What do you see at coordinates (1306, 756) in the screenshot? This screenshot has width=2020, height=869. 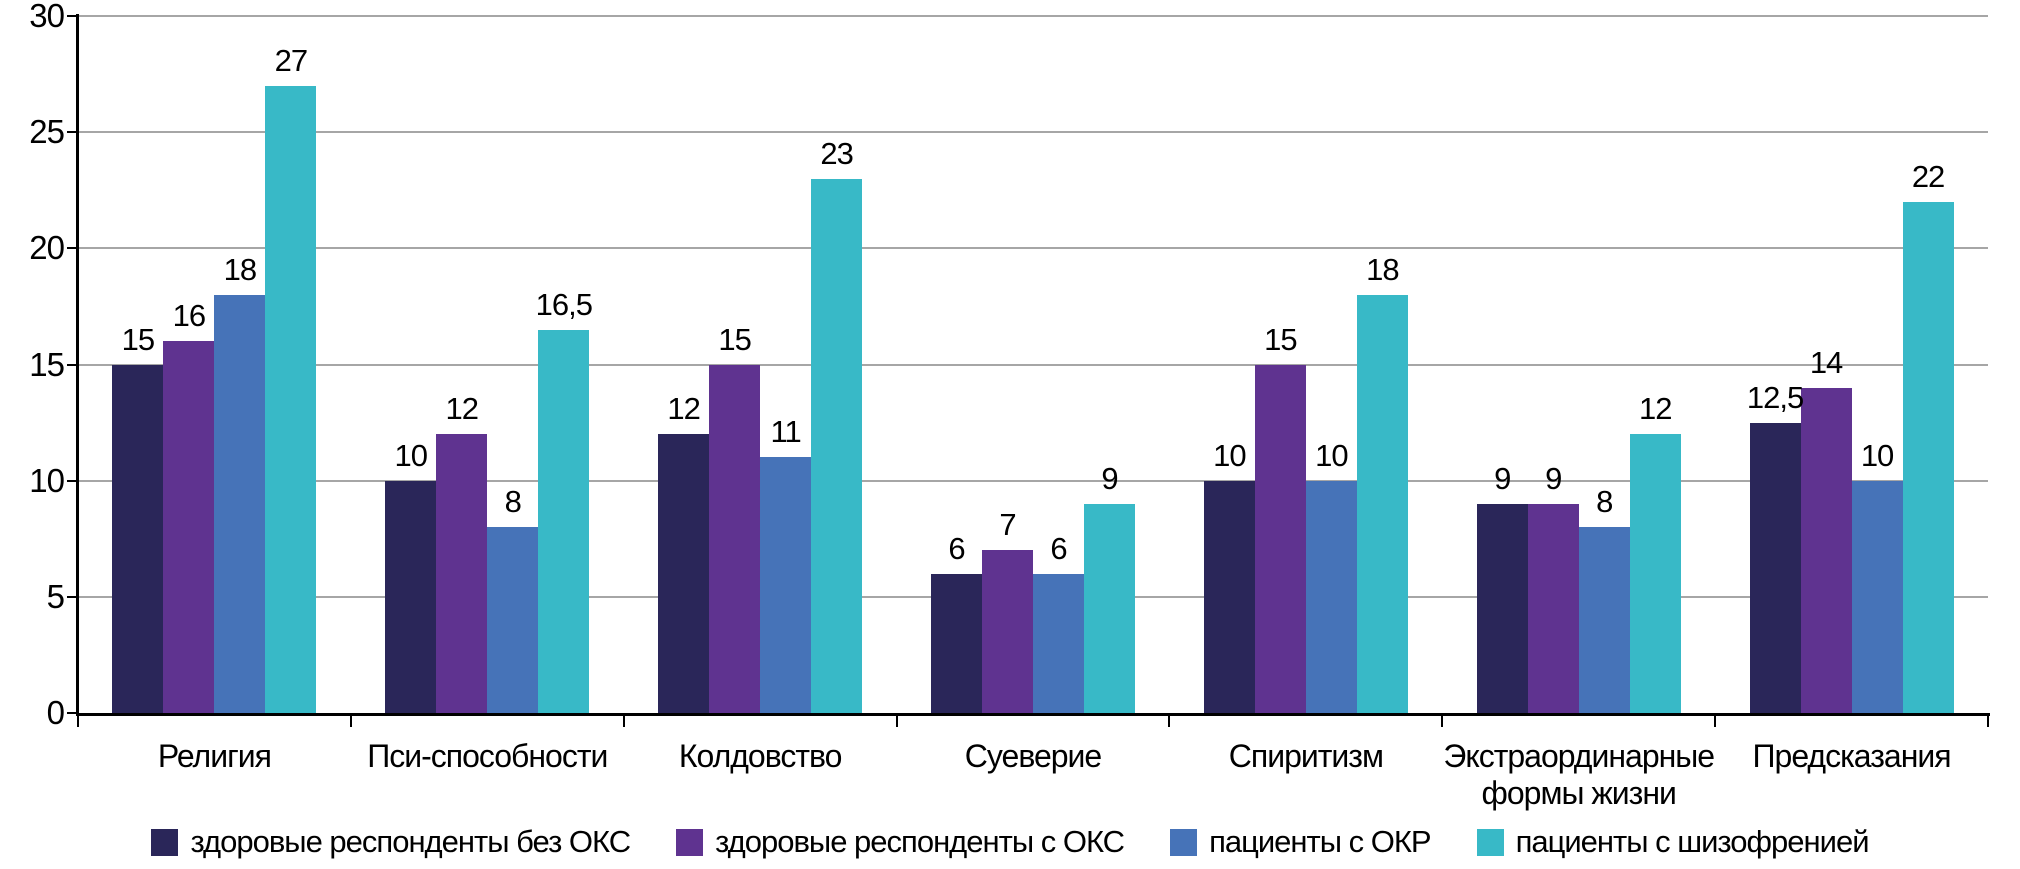 I see `category-label: Спиритизм` at bounding box center [1306, 756].